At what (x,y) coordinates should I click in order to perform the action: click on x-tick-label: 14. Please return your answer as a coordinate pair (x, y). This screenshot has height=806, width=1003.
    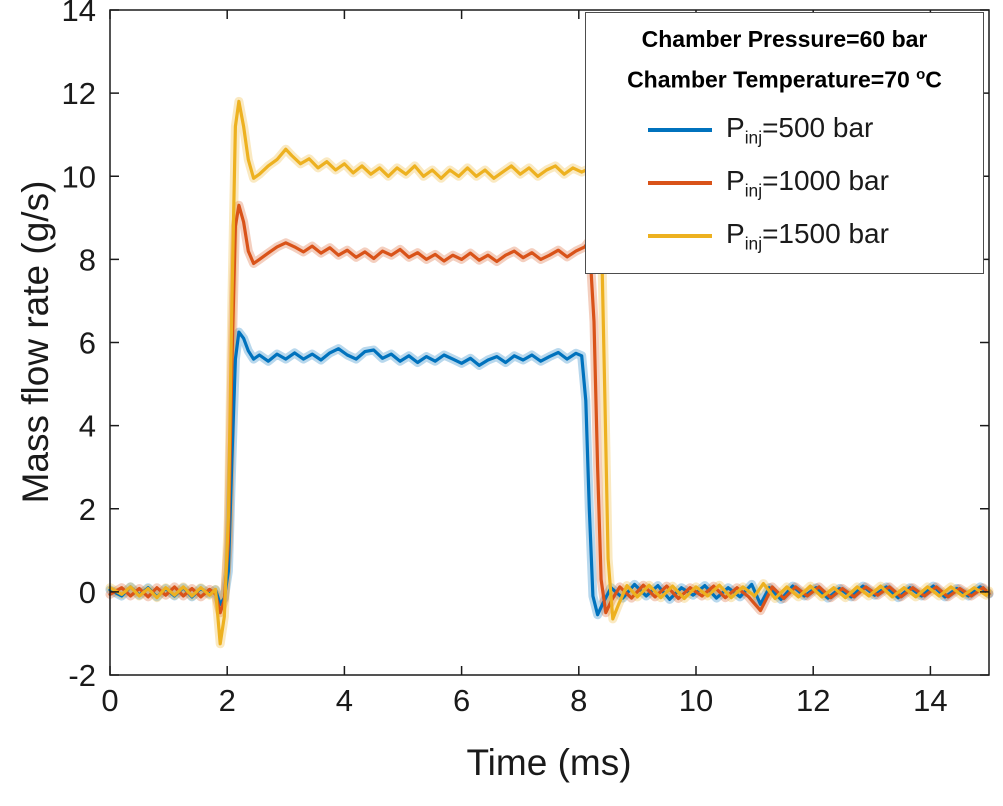
    Looking at the image, I should click on (930, 700).